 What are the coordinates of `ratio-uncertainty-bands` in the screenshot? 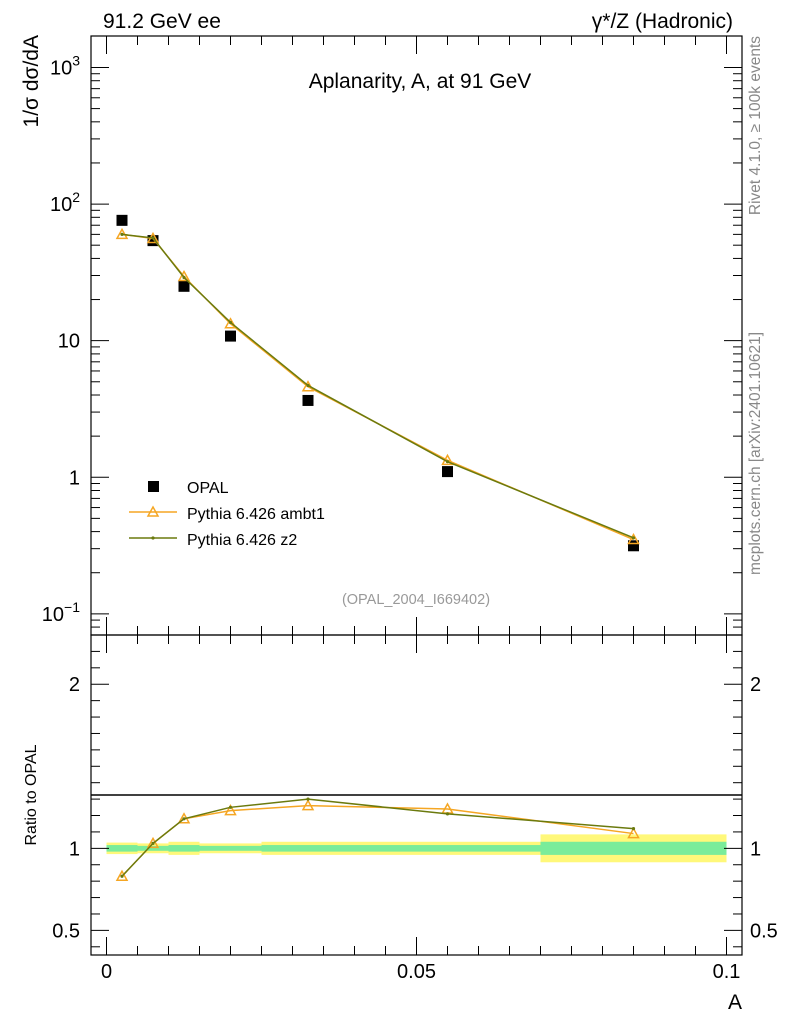 It's located at (416, 848).